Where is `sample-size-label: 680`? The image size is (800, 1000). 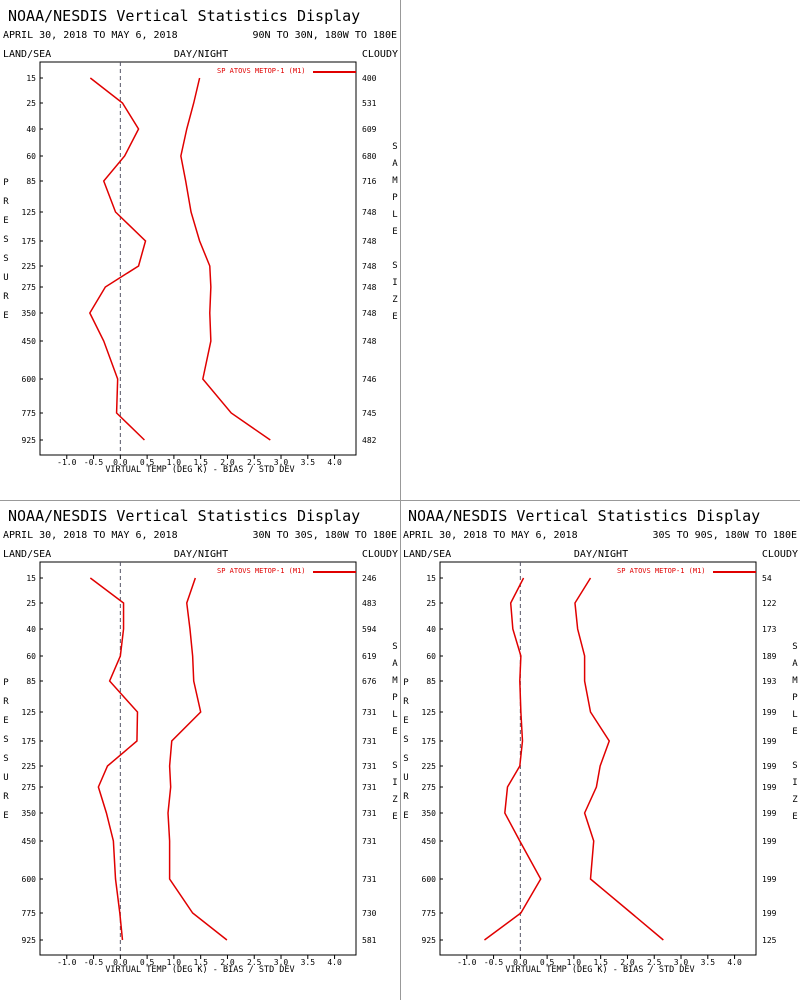 sample-size-label: 680 is located at coordinates (369, 156).